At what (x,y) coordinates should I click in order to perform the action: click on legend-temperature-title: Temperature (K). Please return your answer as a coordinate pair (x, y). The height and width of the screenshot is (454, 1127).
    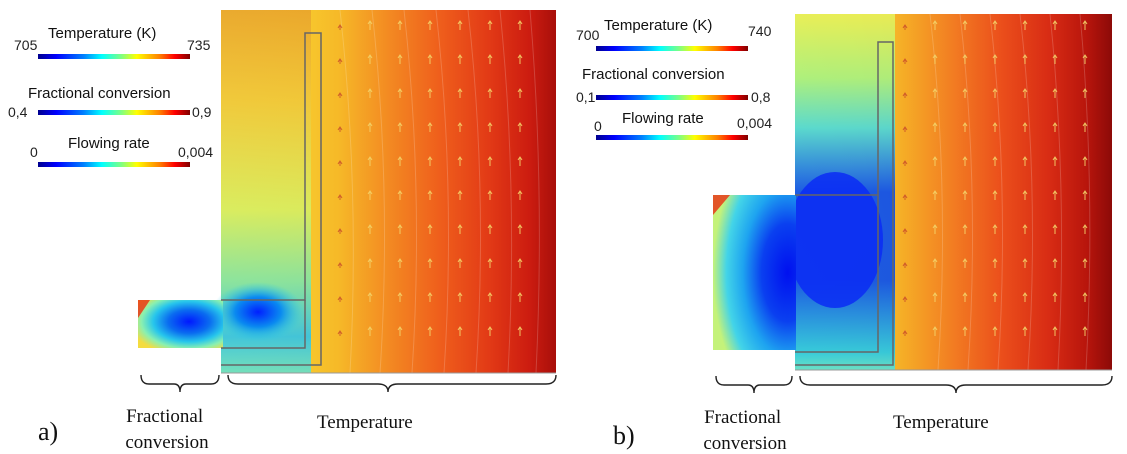
    Looking at the image, I should click on (102, 33).